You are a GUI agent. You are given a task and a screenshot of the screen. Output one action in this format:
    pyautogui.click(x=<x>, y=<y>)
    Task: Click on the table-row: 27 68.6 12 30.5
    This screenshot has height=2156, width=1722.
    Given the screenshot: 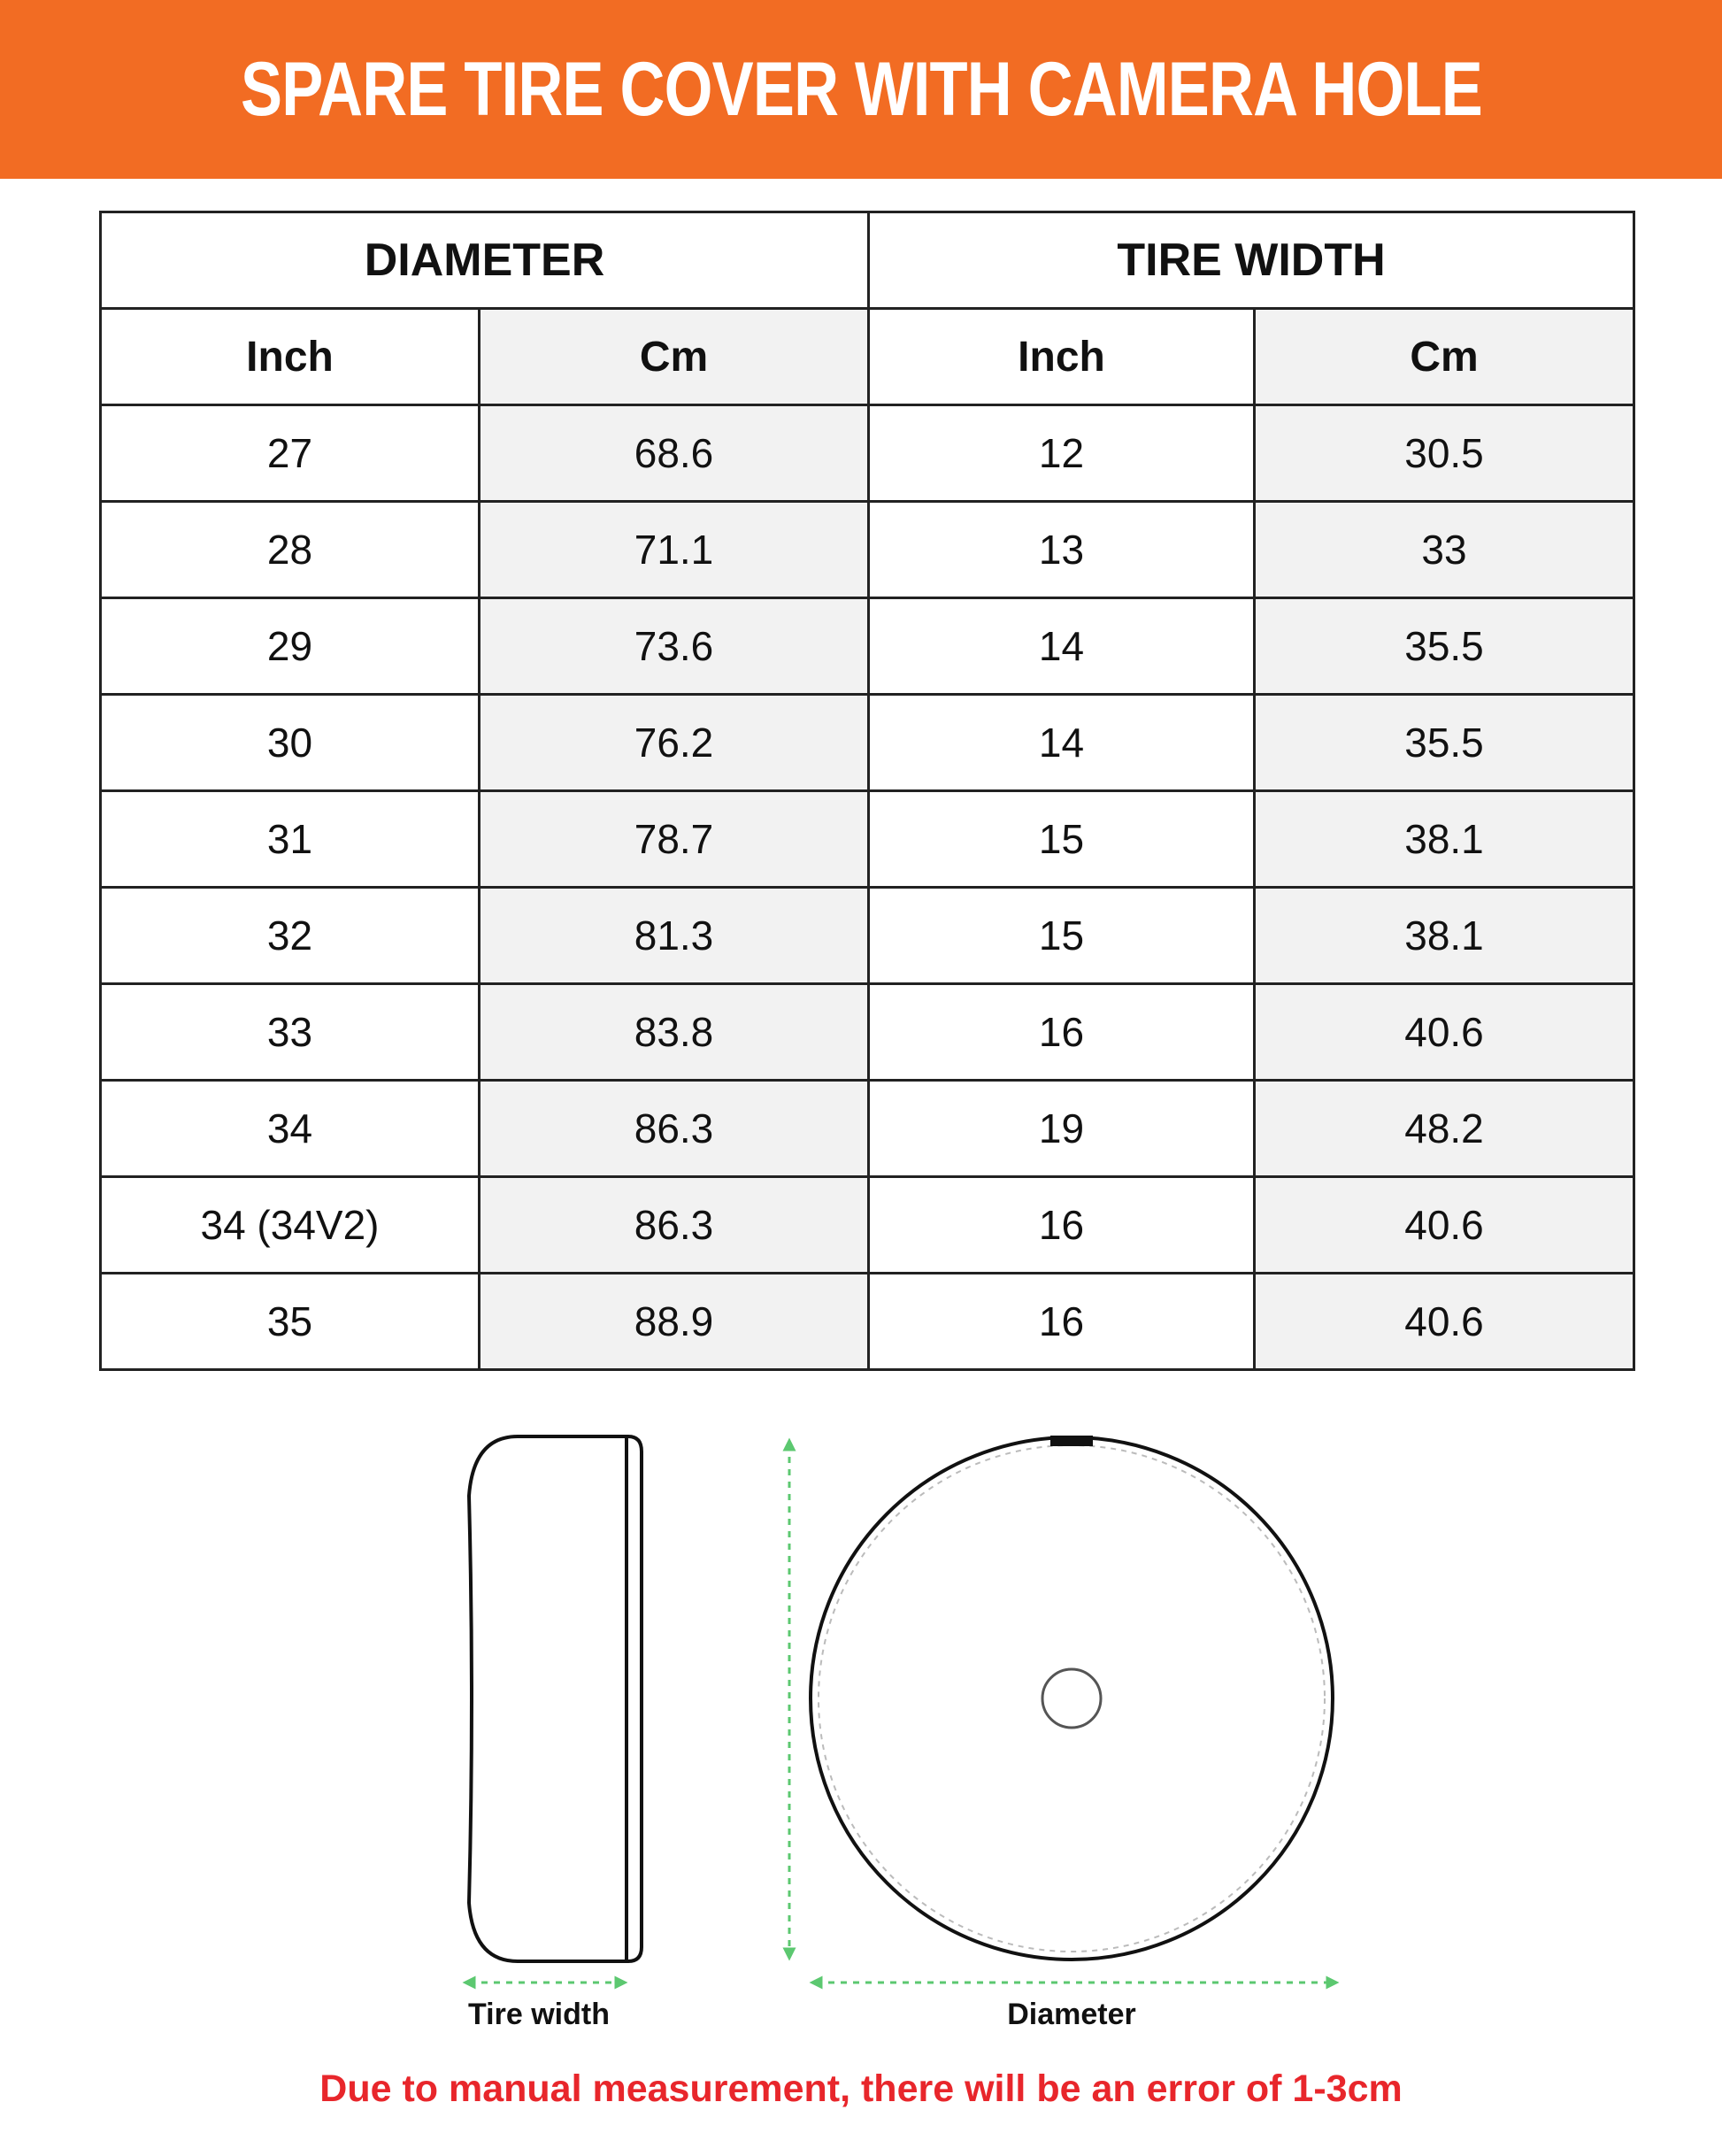 What is the action you would take?
    pyautogui.click(x=868, y=453)
    